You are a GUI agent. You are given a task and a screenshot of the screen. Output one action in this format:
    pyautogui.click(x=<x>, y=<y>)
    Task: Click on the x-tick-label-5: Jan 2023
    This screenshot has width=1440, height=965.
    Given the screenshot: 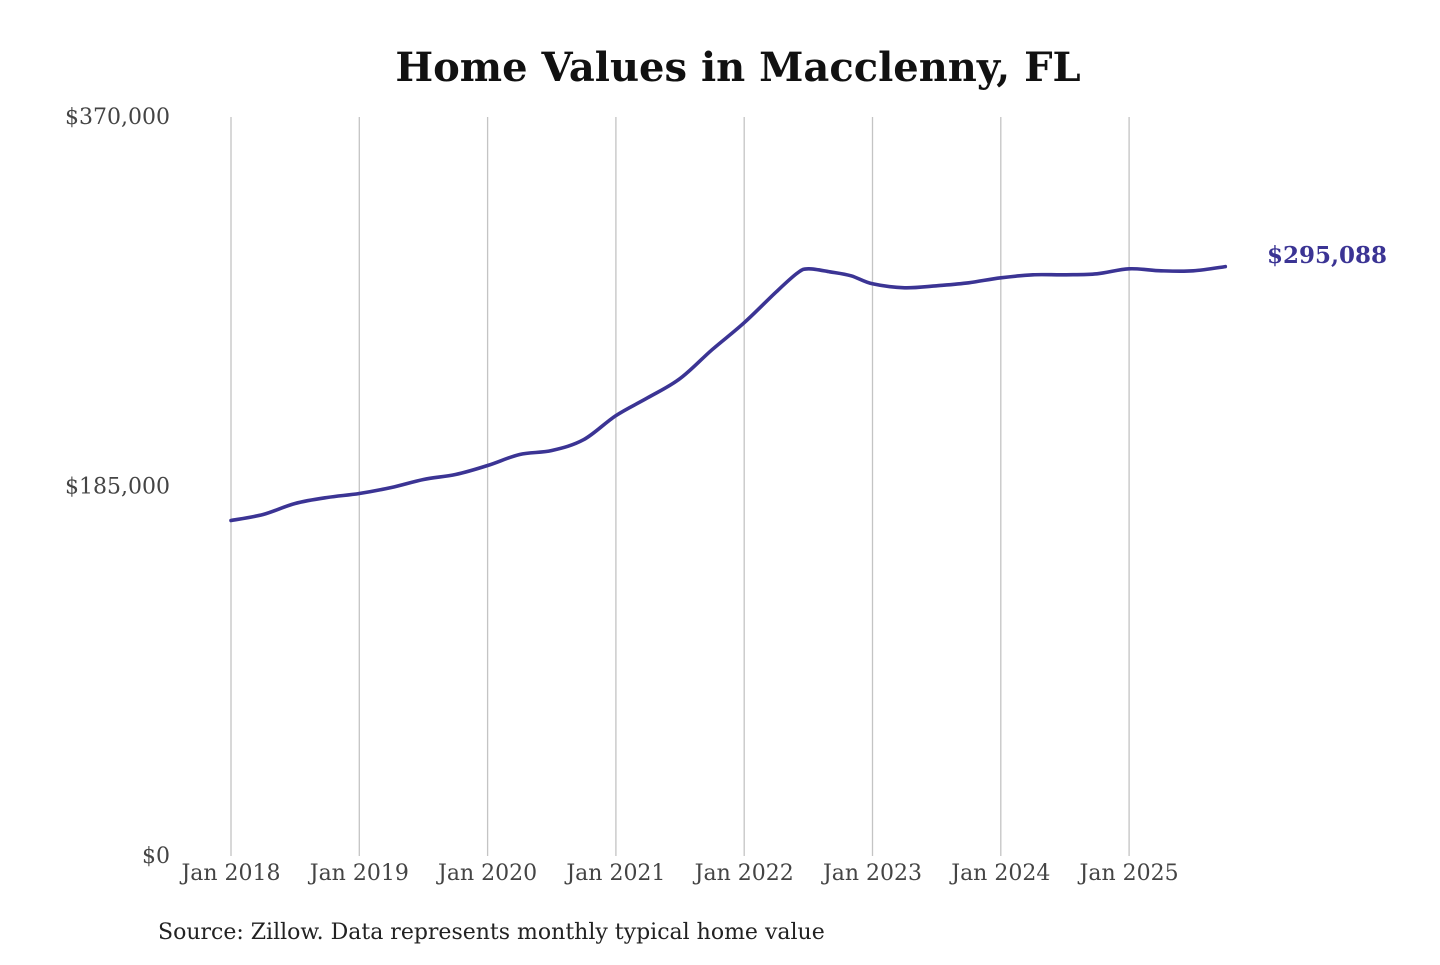 What is the action you would take?
    pyautogui.click(x=871, y=873)
    